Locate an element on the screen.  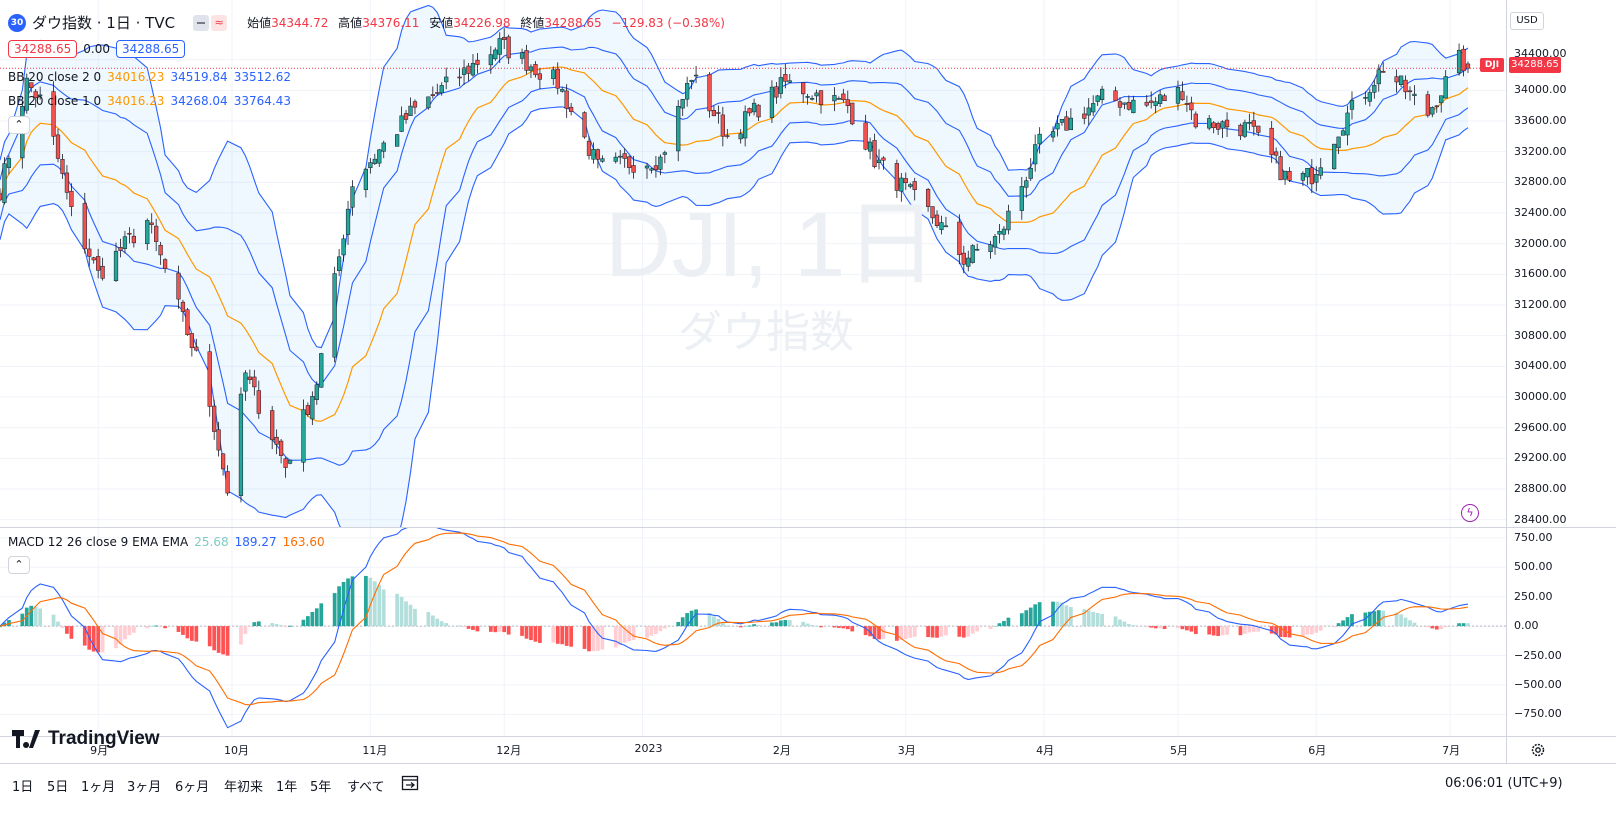
price-tick-label: 31200.00 is located at coordinates (1540, 304).